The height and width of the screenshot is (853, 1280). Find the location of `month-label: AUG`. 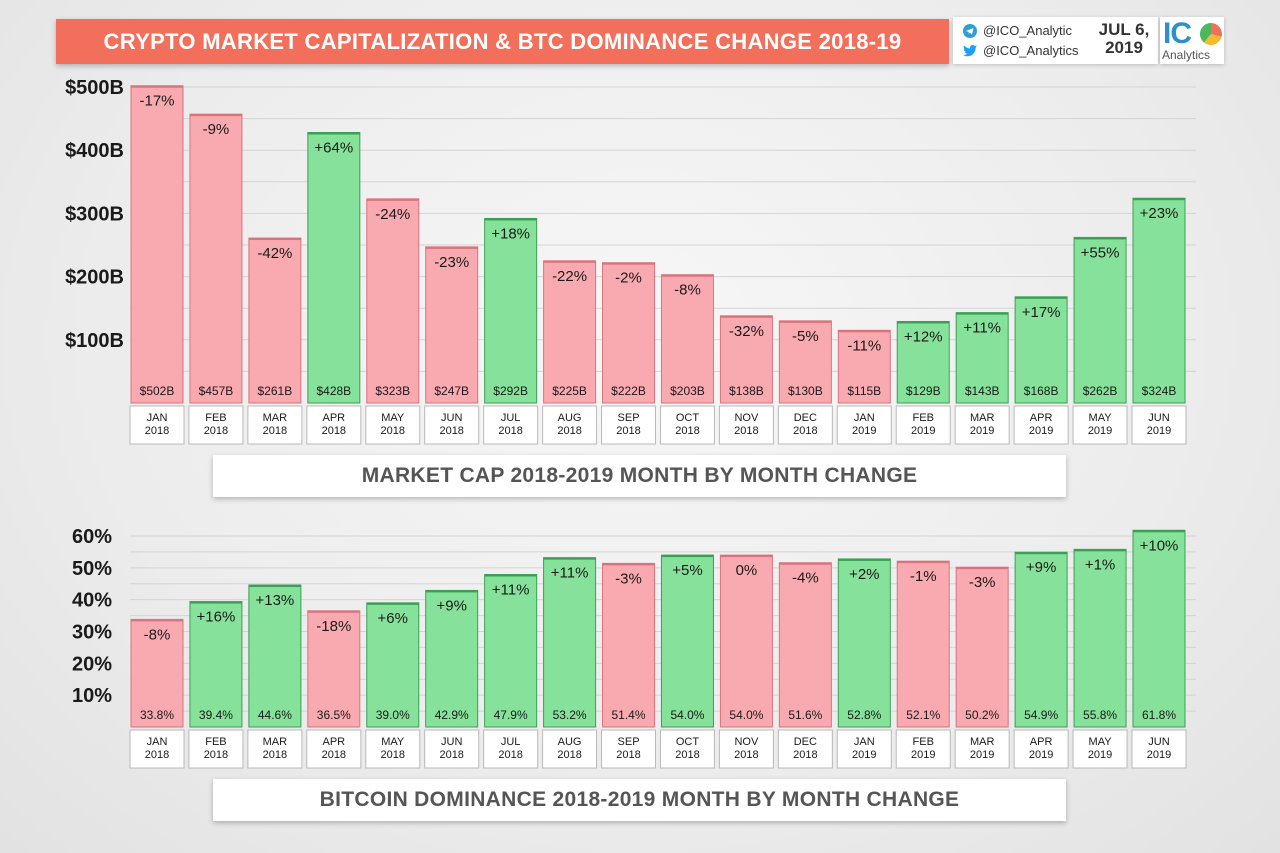

month-label: AUG is located at coordinates (570, 742).